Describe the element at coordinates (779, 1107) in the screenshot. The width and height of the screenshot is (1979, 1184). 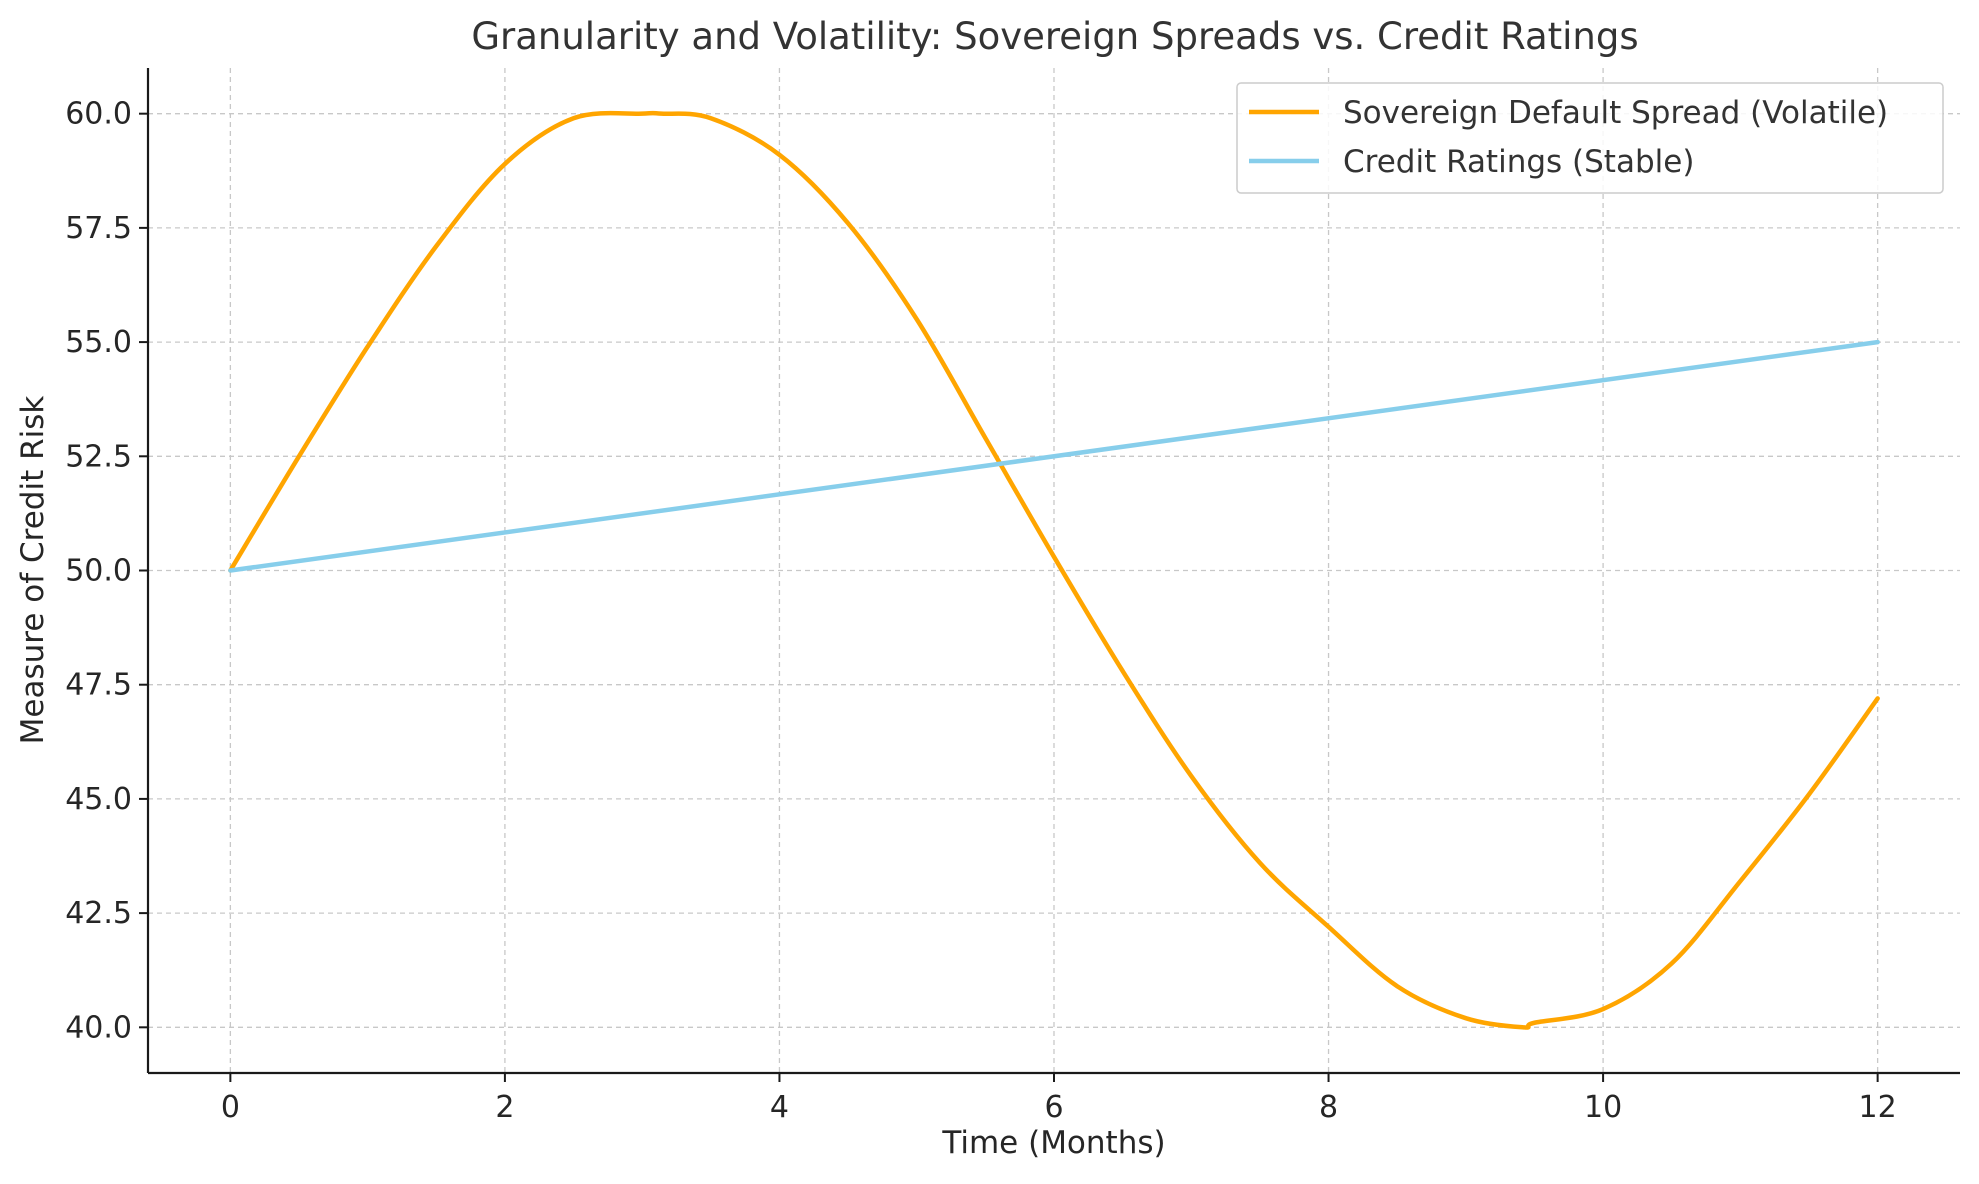
I see `x-tick-label: 4` at that location.